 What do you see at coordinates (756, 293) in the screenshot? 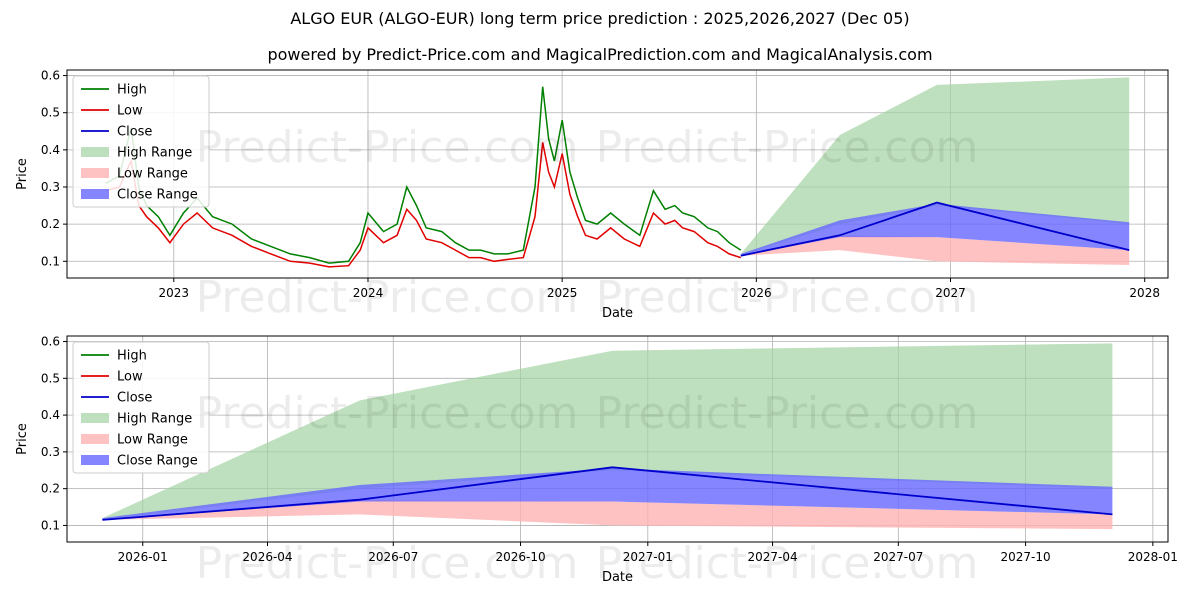
I see `x-tick-label: 2026` at bounding box center [756, 293].